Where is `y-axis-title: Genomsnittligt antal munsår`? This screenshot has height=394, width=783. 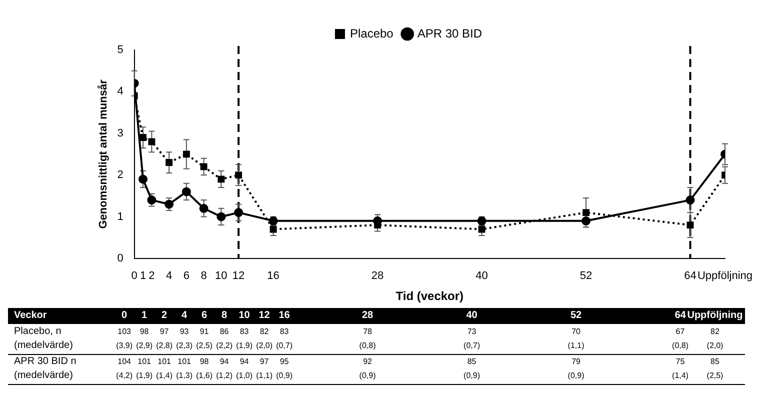 y-axis-title: Genomsnittligt antal munsår is located at coordinates (103, 153).